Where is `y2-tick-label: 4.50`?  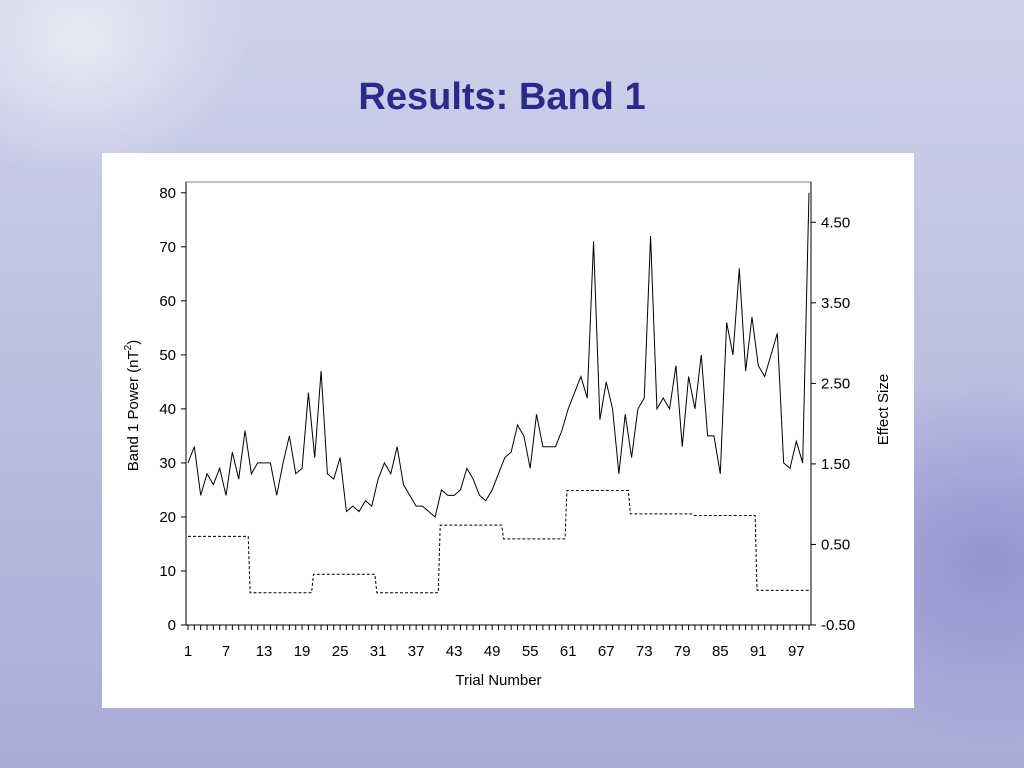 y2-tick-label: 4.50 is located at coordinates (835, 222).